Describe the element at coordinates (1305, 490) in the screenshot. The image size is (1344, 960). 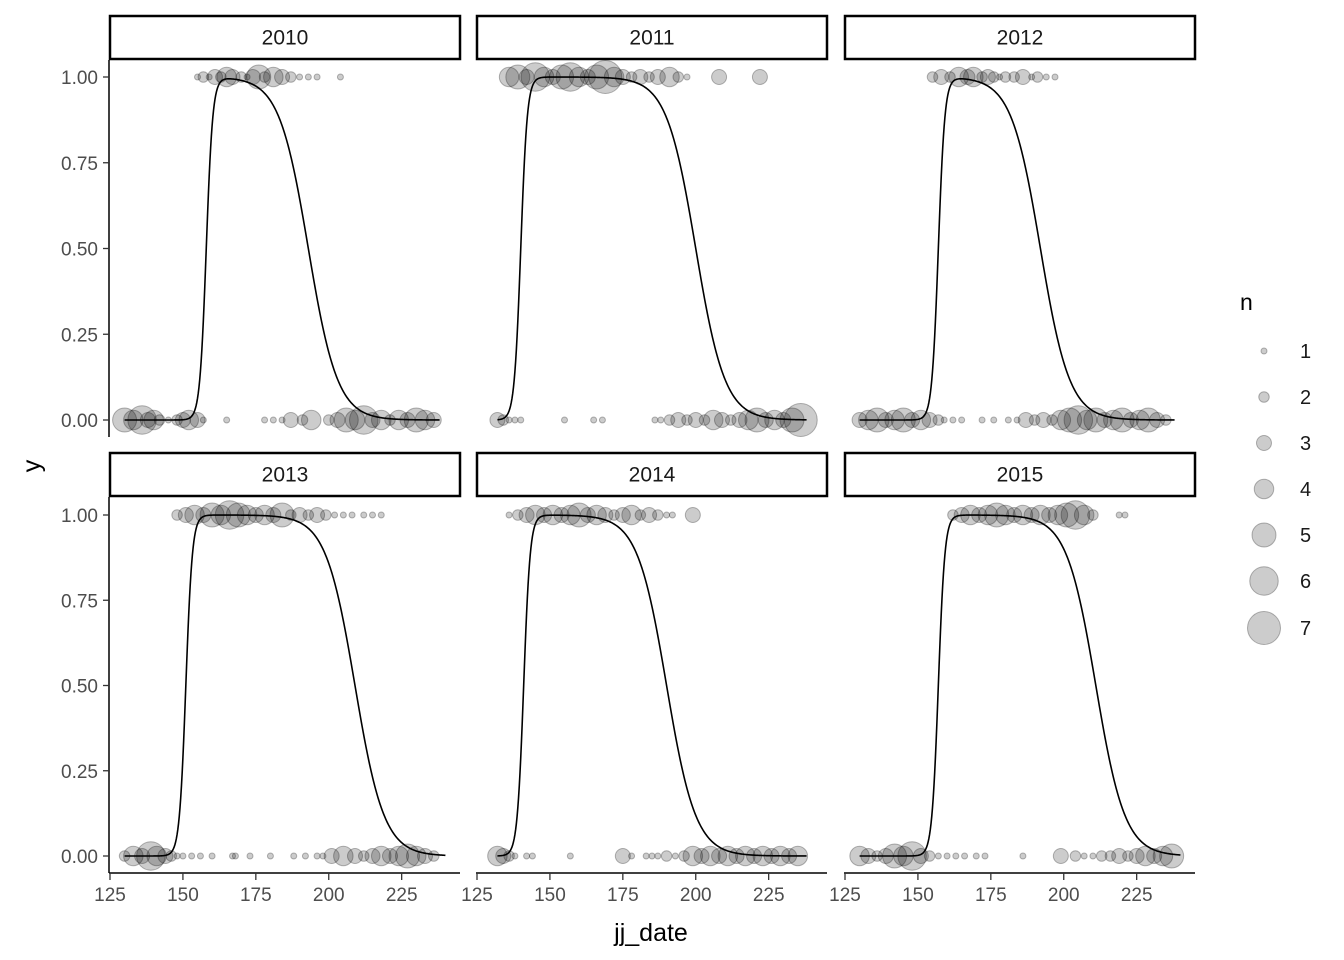
I see `legend-label: 4` at that location.